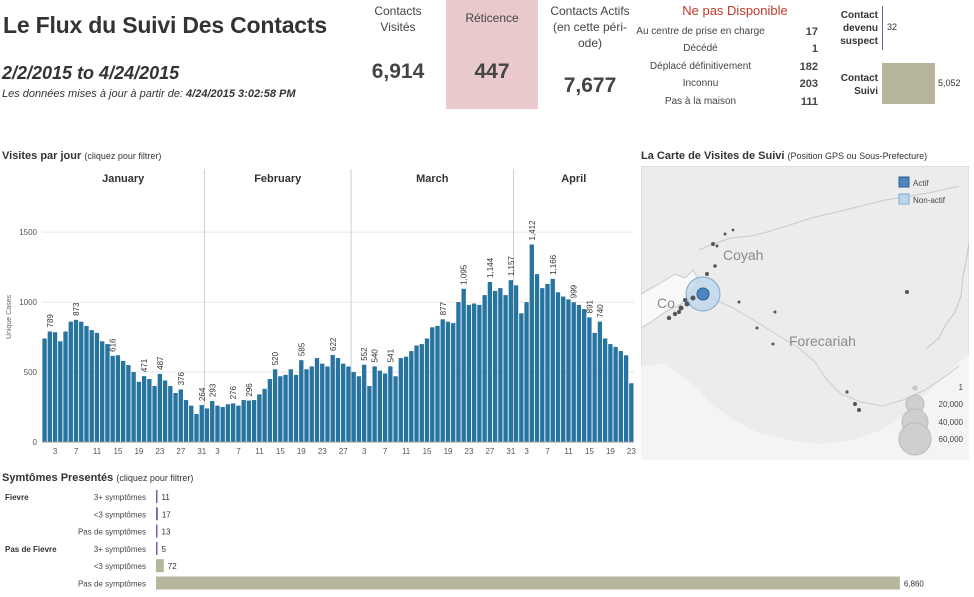 This screenshot has width=974, height=597. What do you see at coordinates (723, 69) in the screenshot?
I see `not-available-row: Déplacé définitivement 182` at bounding box center [723, 69].